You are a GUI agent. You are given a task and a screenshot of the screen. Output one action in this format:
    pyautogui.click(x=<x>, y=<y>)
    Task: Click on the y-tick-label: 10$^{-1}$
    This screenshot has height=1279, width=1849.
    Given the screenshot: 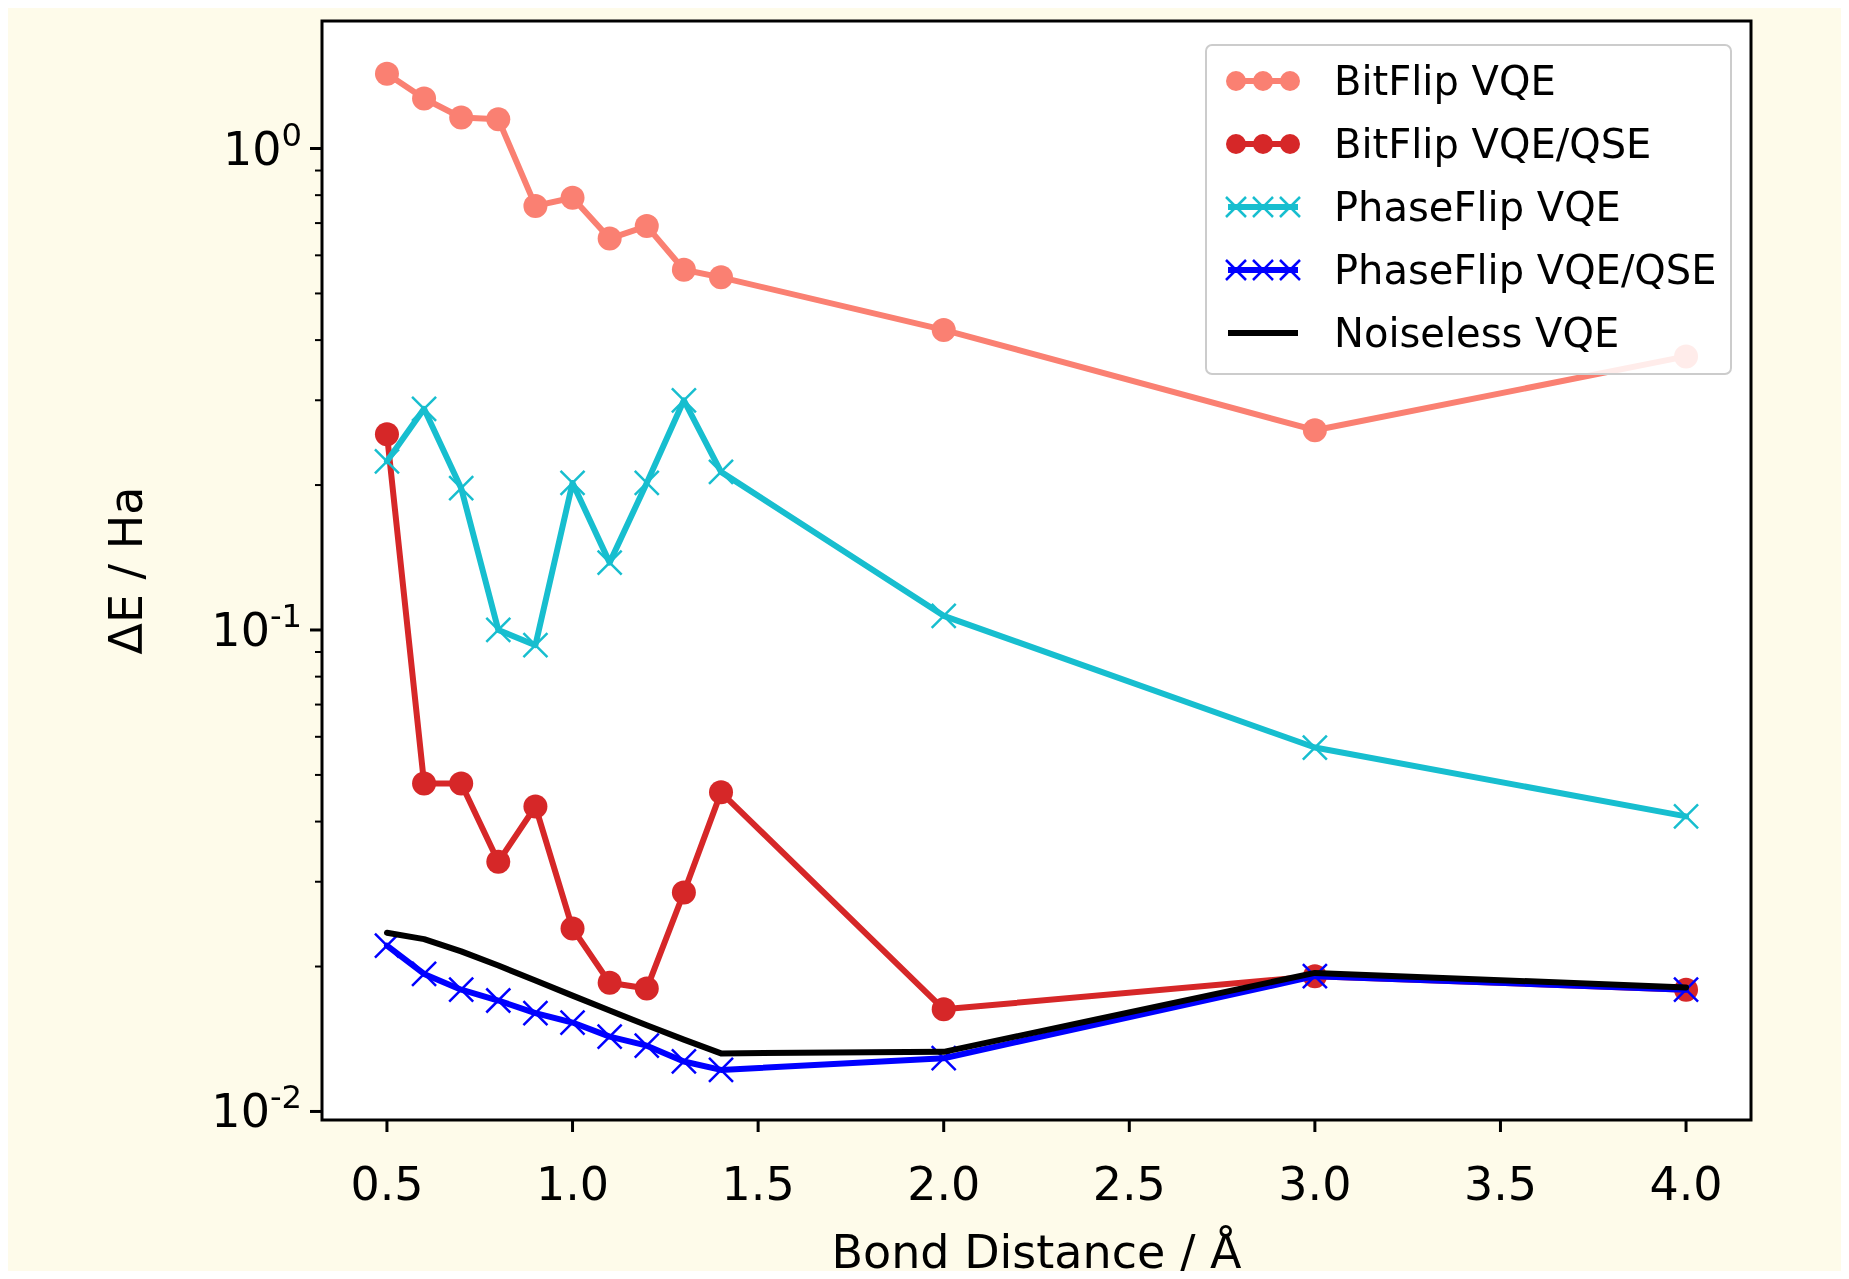 What is the action you would take?
    pyautogui.click(x=256, y=626)
    